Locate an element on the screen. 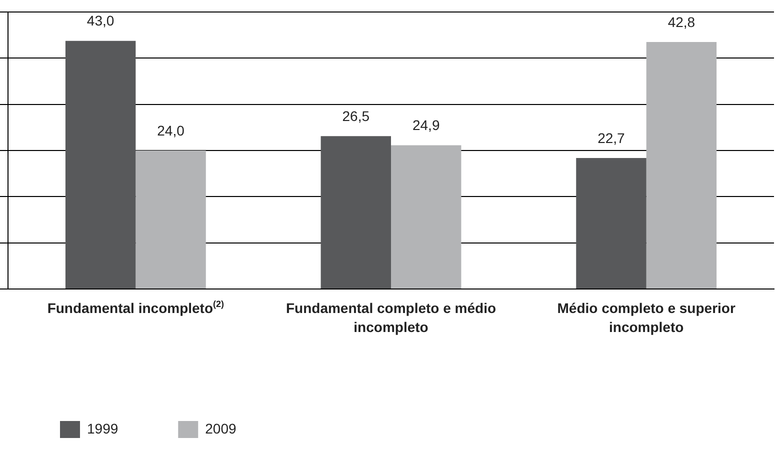 The height and width of the screenshot is (454, 776). x-tick-label: Fundamental completo e médio incompleto is located at coordinates (391, 317).